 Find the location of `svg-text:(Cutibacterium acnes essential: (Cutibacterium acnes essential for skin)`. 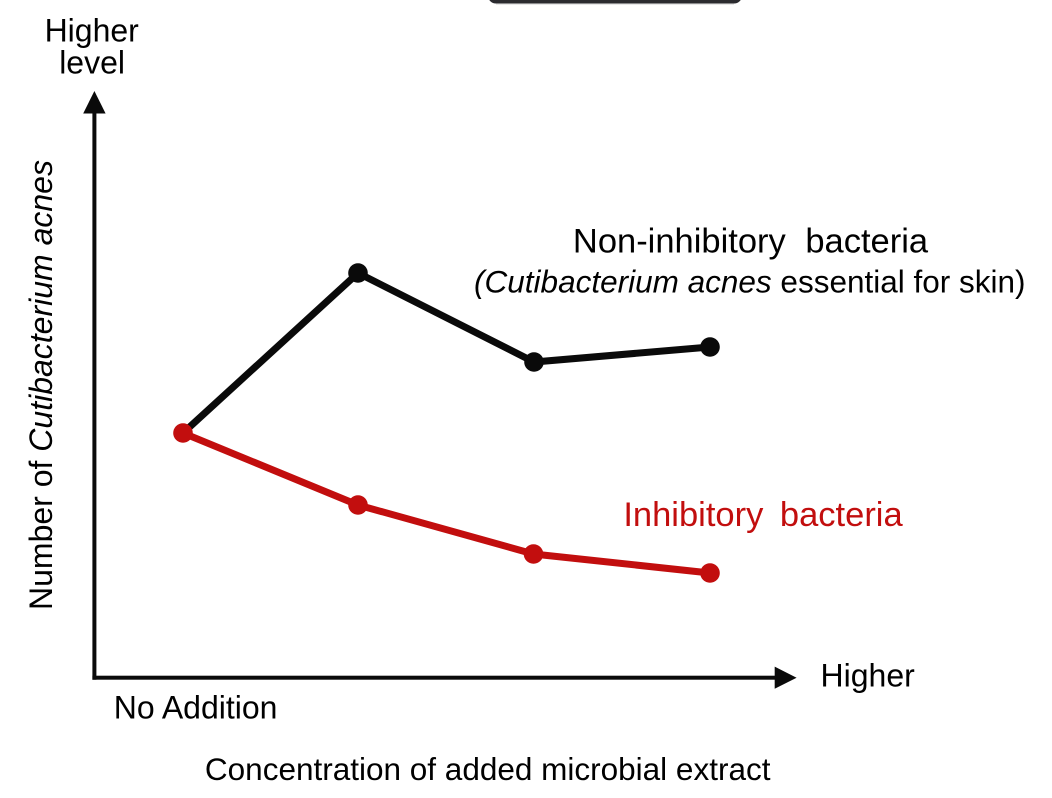

svg-text:(Cutibacterium acnes essential: (Cutibacterium acnes essential for skin) is located at coordinates (749, 281).